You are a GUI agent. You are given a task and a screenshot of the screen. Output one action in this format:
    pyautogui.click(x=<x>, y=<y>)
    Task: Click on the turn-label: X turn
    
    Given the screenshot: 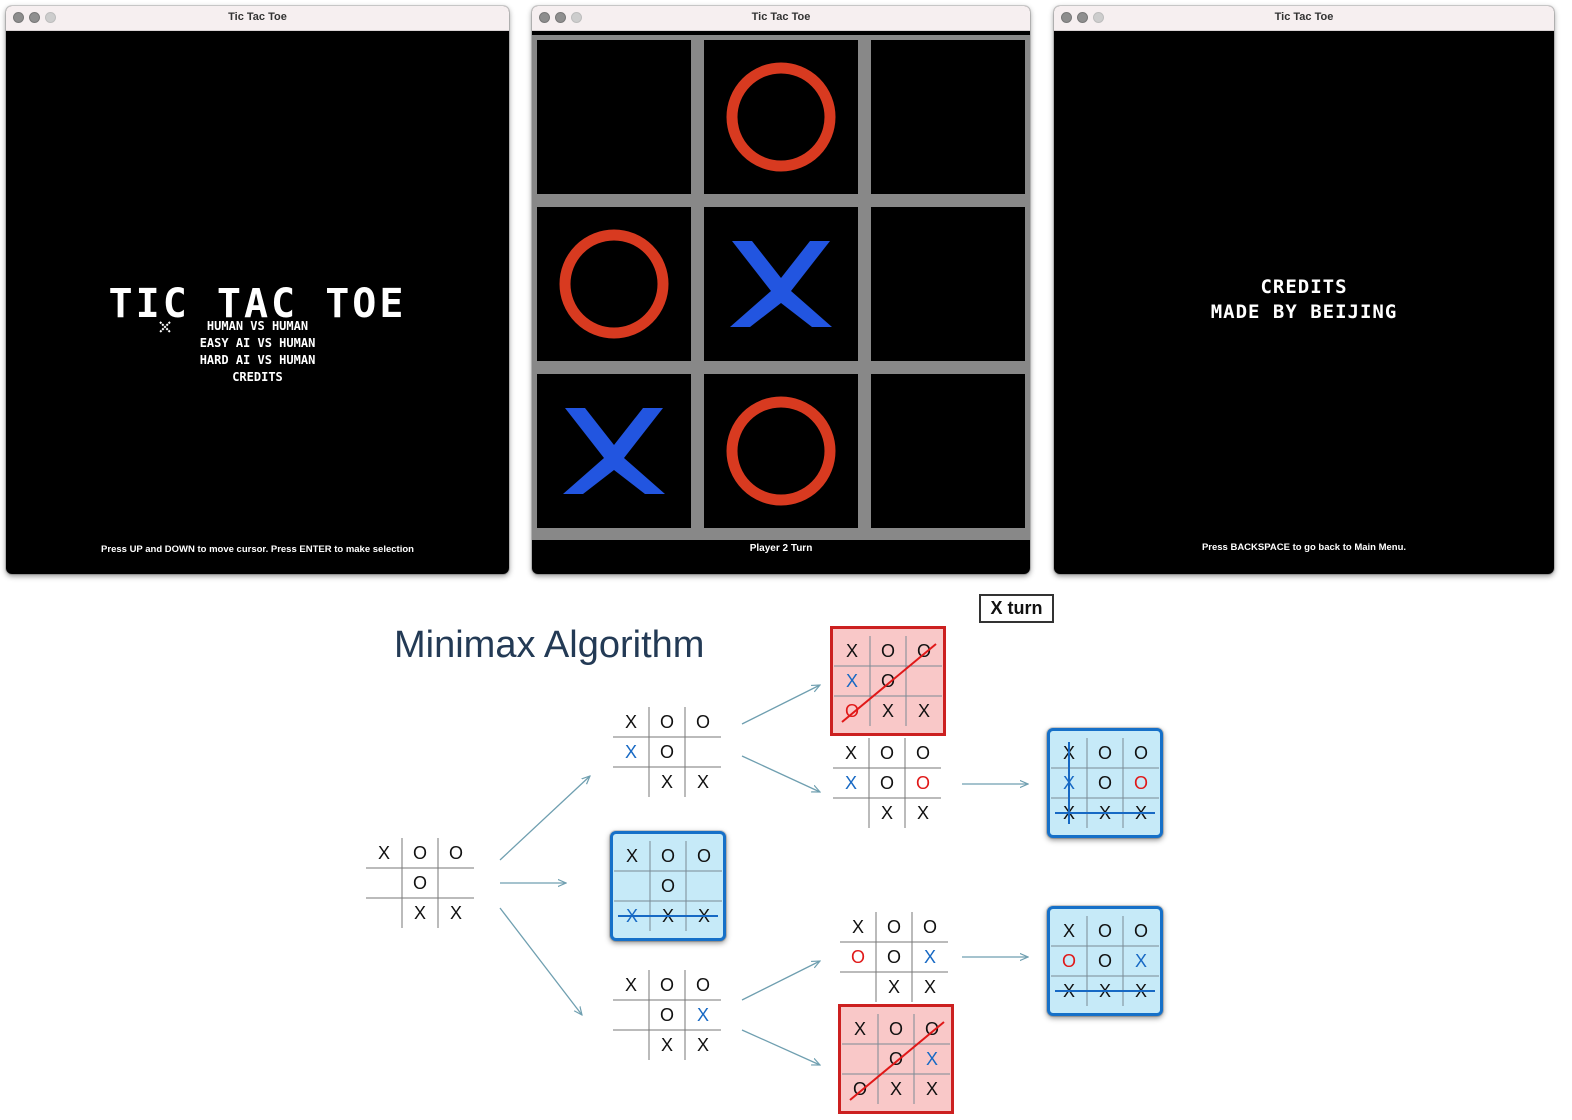 What is the action you would take?
    pyautogui.click(x=1016, y=608)
    